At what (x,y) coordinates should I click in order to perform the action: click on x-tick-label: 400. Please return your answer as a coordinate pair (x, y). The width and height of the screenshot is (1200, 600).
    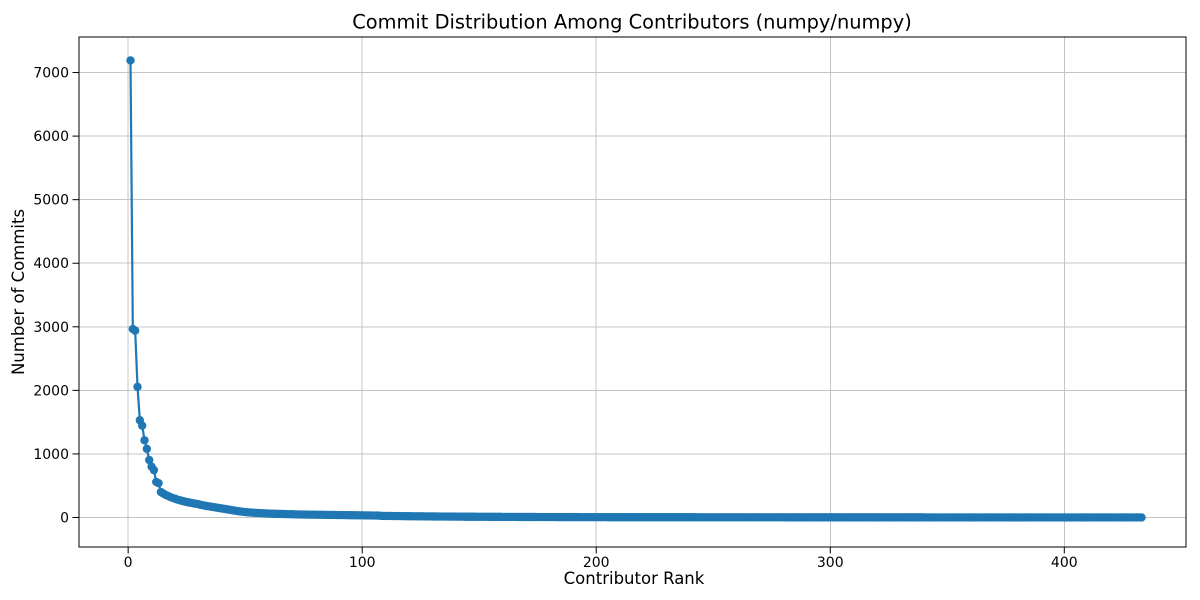
    Looking at the image, I should click on (1064, 563).